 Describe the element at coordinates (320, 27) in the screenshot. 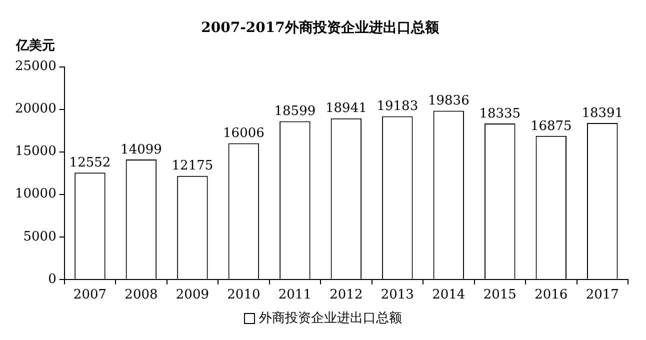

I see `chart-title: 2007-2017外商投资企业进出口总额` at that location.